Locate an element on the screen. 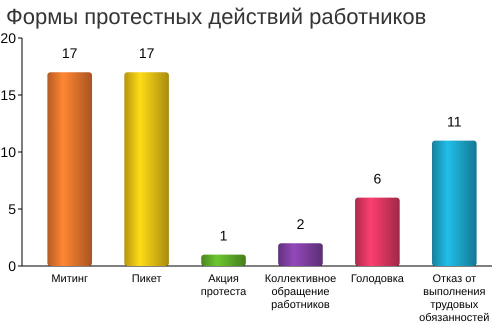  x-tick-label: Акция протеста is located at coordinates (224, 285).